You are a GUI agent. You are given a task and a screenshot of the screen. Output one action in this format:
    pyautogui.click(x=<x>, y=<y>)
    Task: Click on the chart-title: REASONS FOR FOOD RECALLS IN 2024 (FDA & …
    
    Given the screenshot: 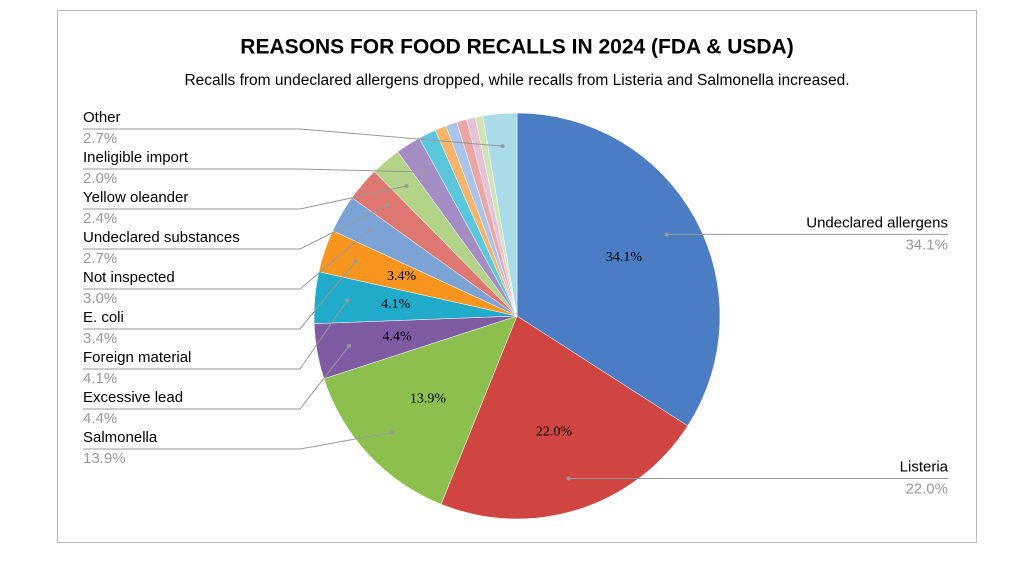 What is the action you would take?
    pyautogui.click(x=516, y=47)
    